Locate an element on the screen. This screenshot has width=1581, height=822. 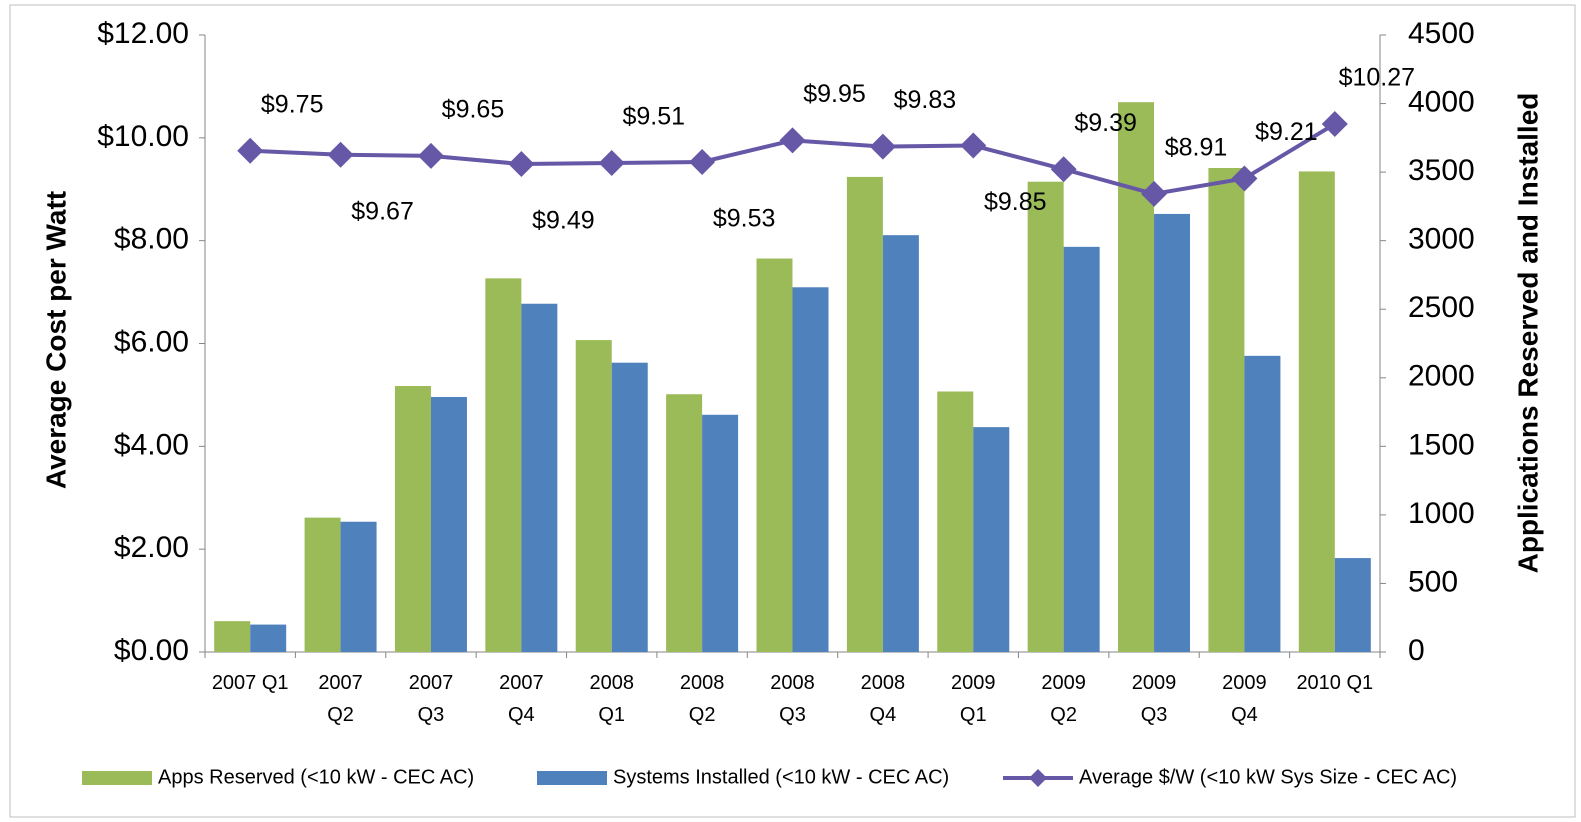
x-tick-label: 2008 Q3 is located at coordinates (792, 699).